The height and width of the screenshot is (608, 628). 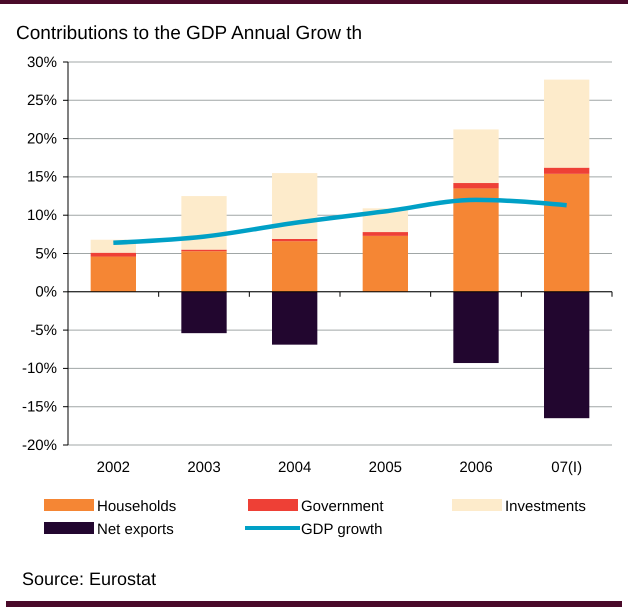 I want to click on line-series, so click(x=340, y=222).